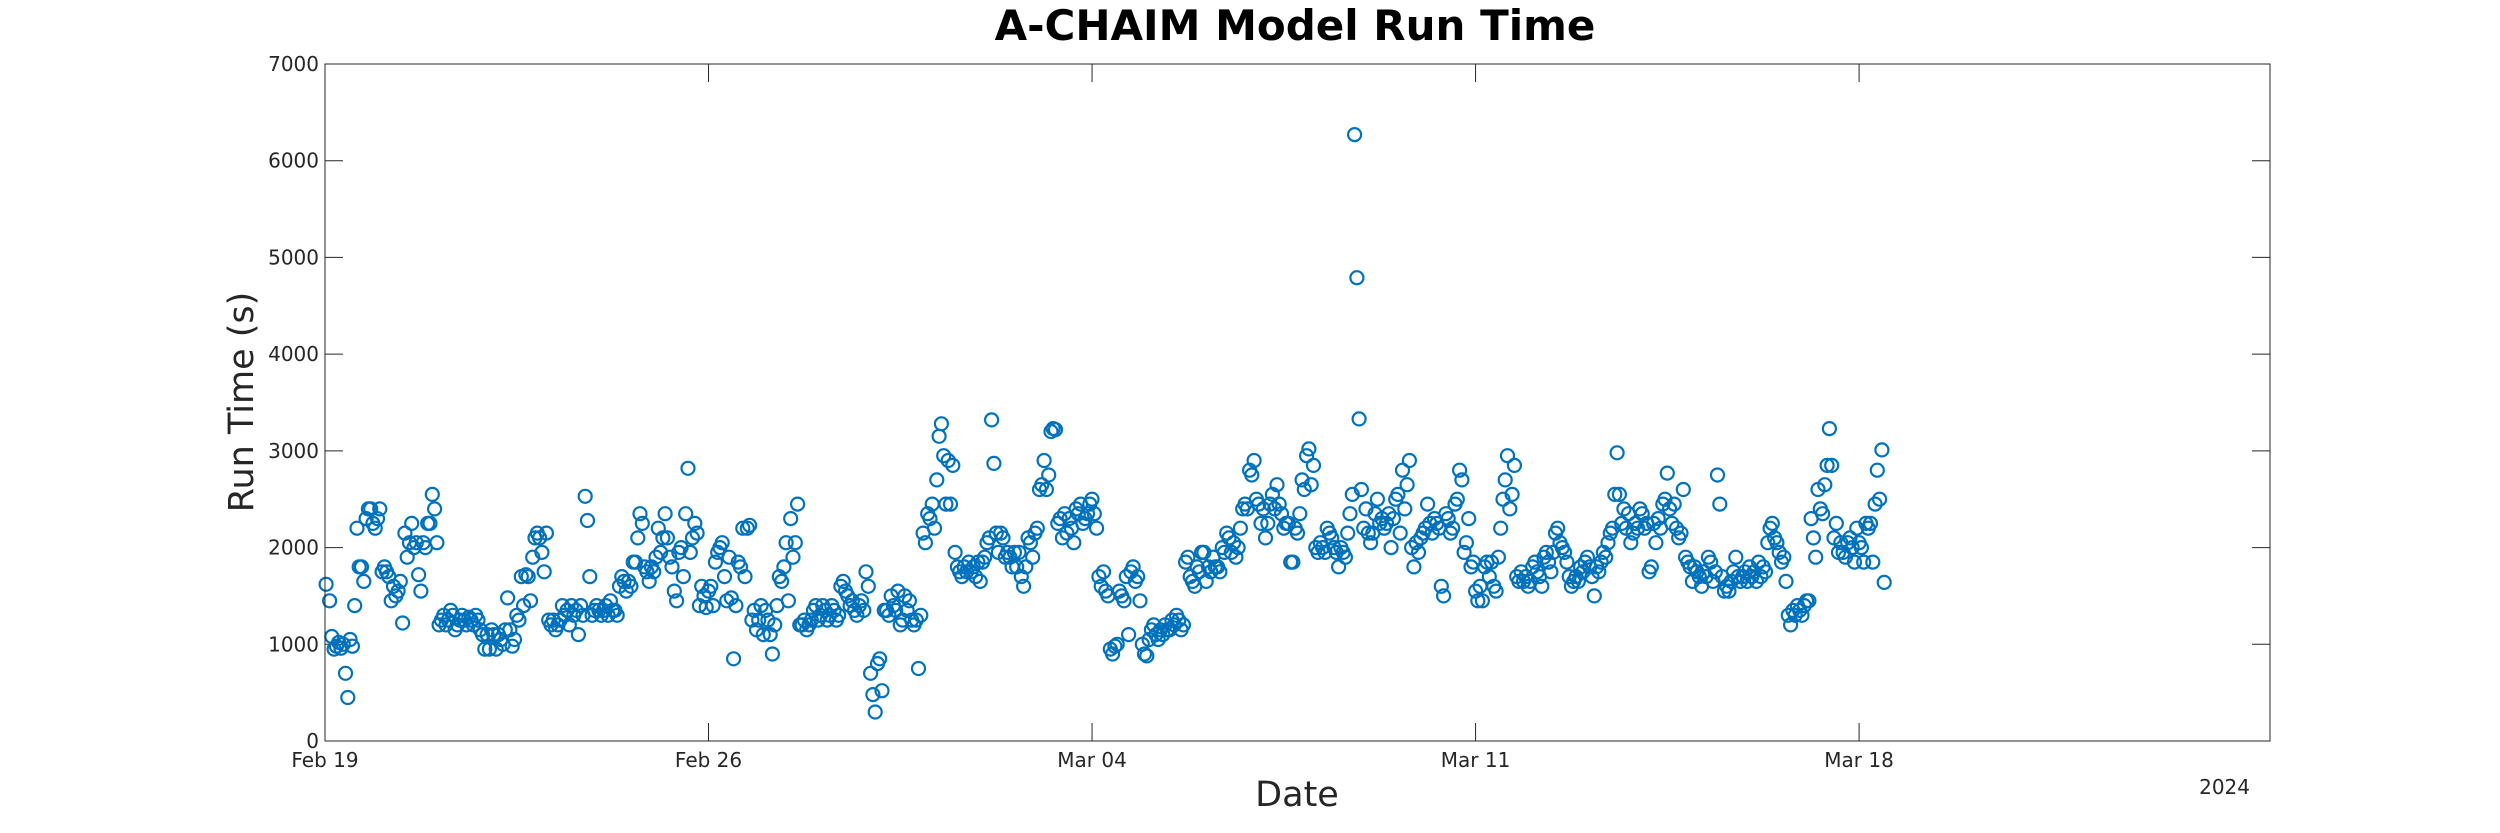 The image size is (2500, 833). What do you see at coordinates (312, 741) in the screenshot?
I see `y-tick-label: 0` at bounding box center [312, 741].